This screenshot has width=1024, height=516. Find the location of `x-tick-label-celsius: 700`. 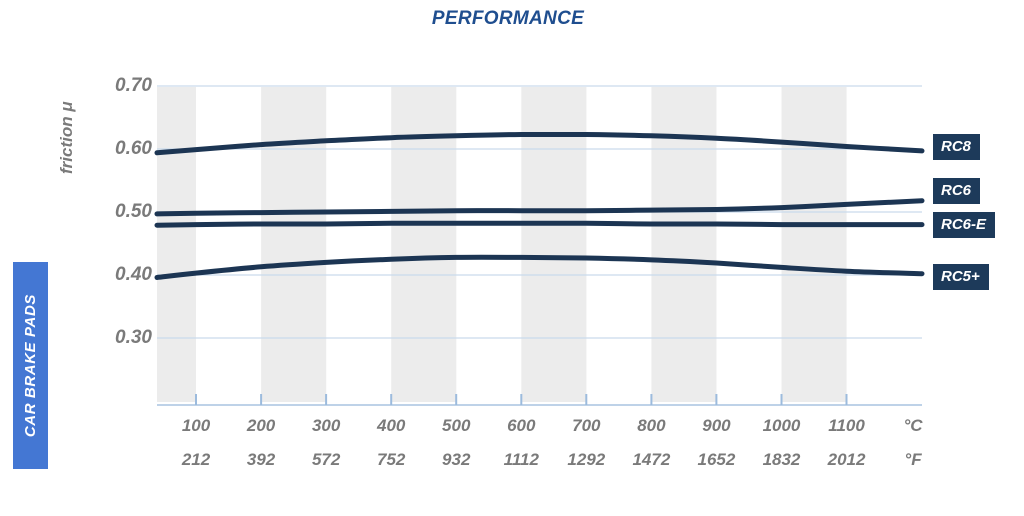

x-tick-label-celsius: 700 is located at coordinates (586, 425).